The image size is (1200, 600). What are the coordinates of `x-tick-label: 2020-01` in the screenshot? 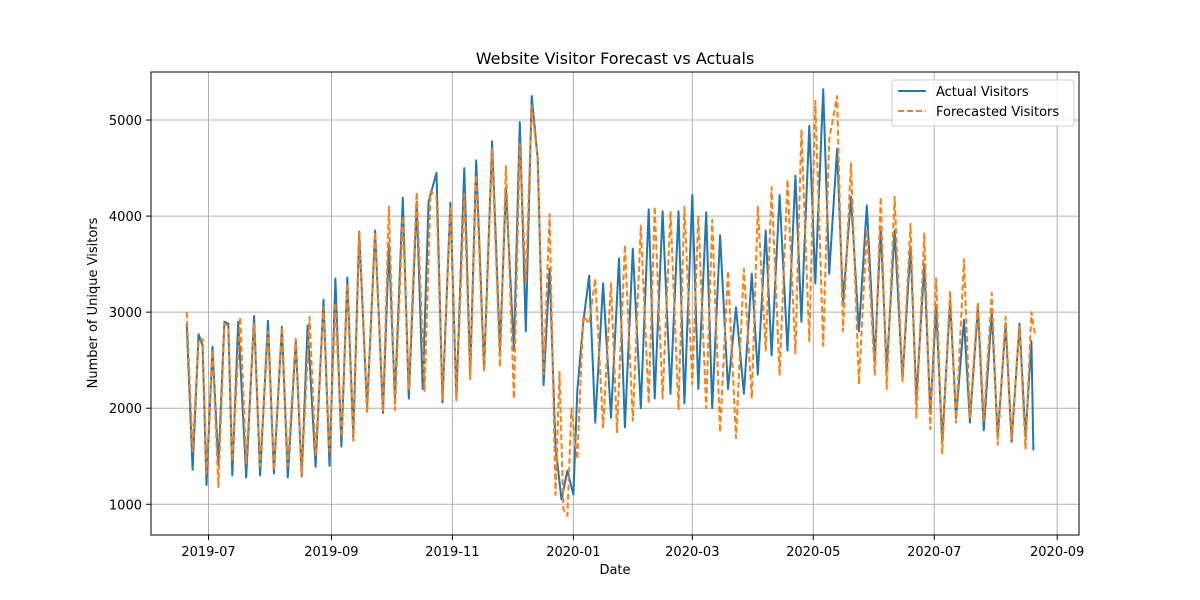 It's located at (573, 552).